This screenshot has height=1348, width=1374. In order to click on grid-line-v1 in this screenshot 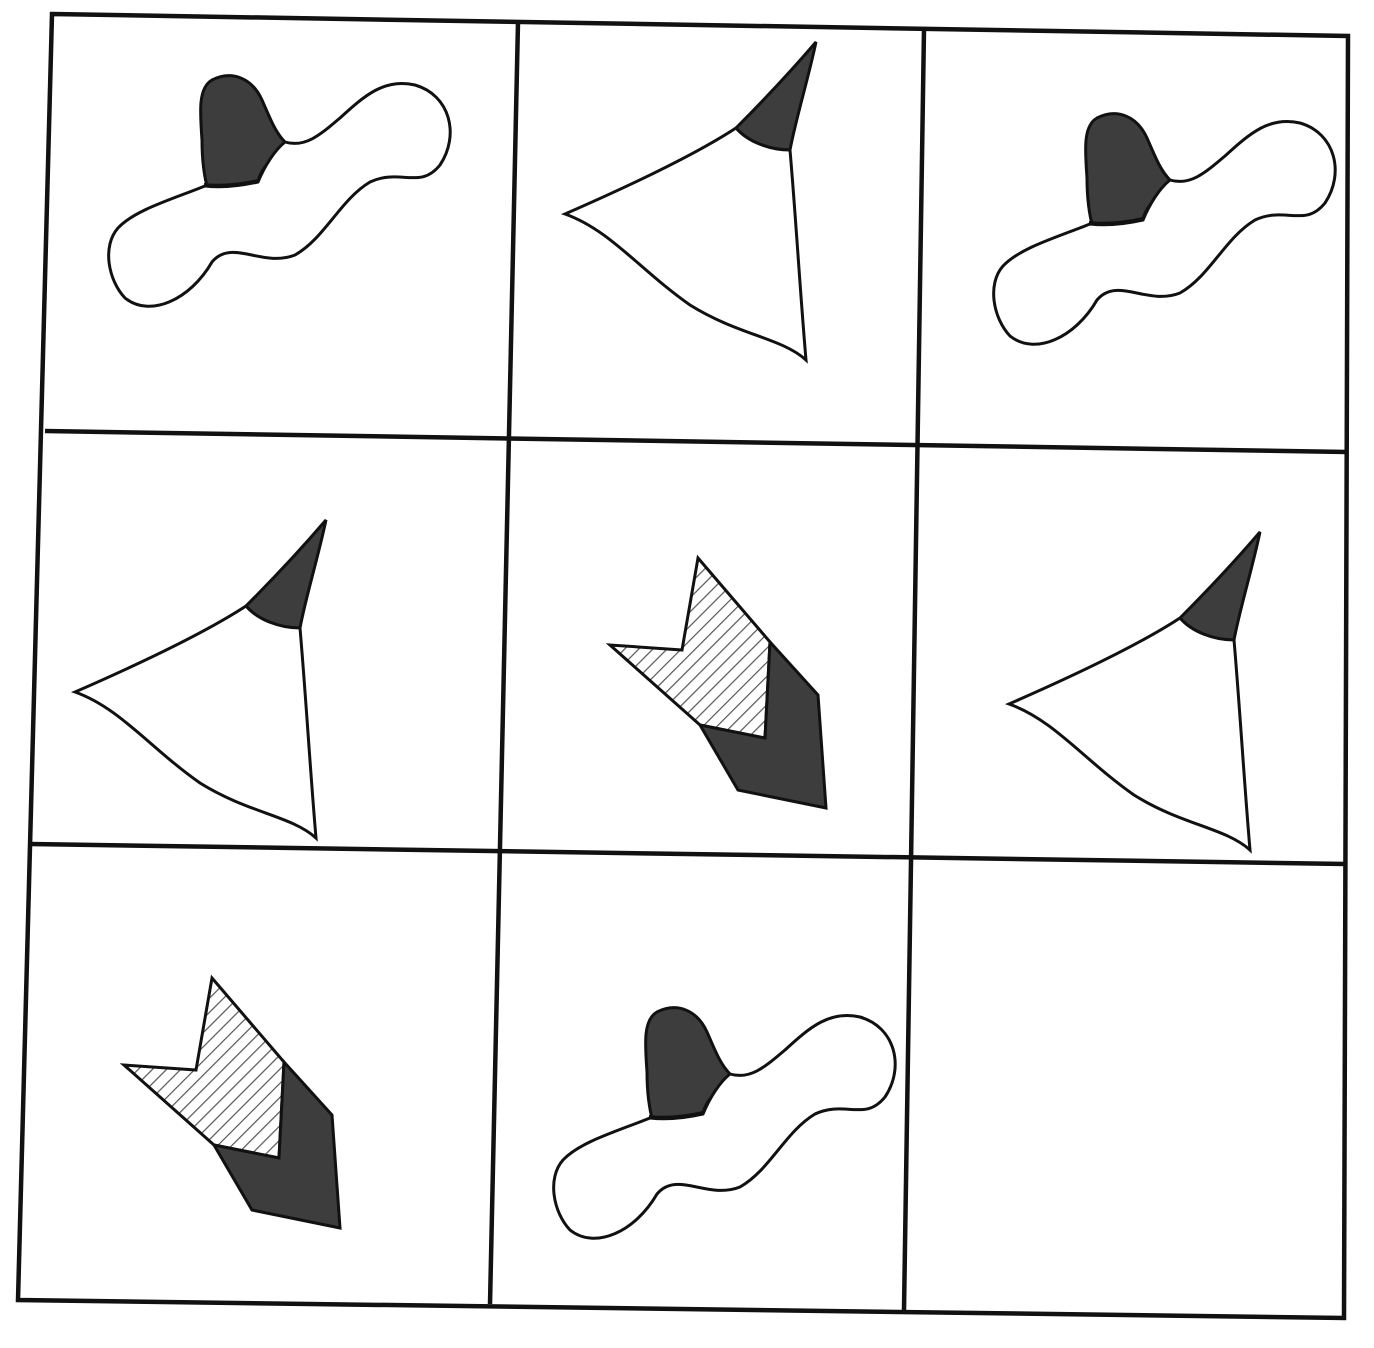, I will do `click(504, 663)`.